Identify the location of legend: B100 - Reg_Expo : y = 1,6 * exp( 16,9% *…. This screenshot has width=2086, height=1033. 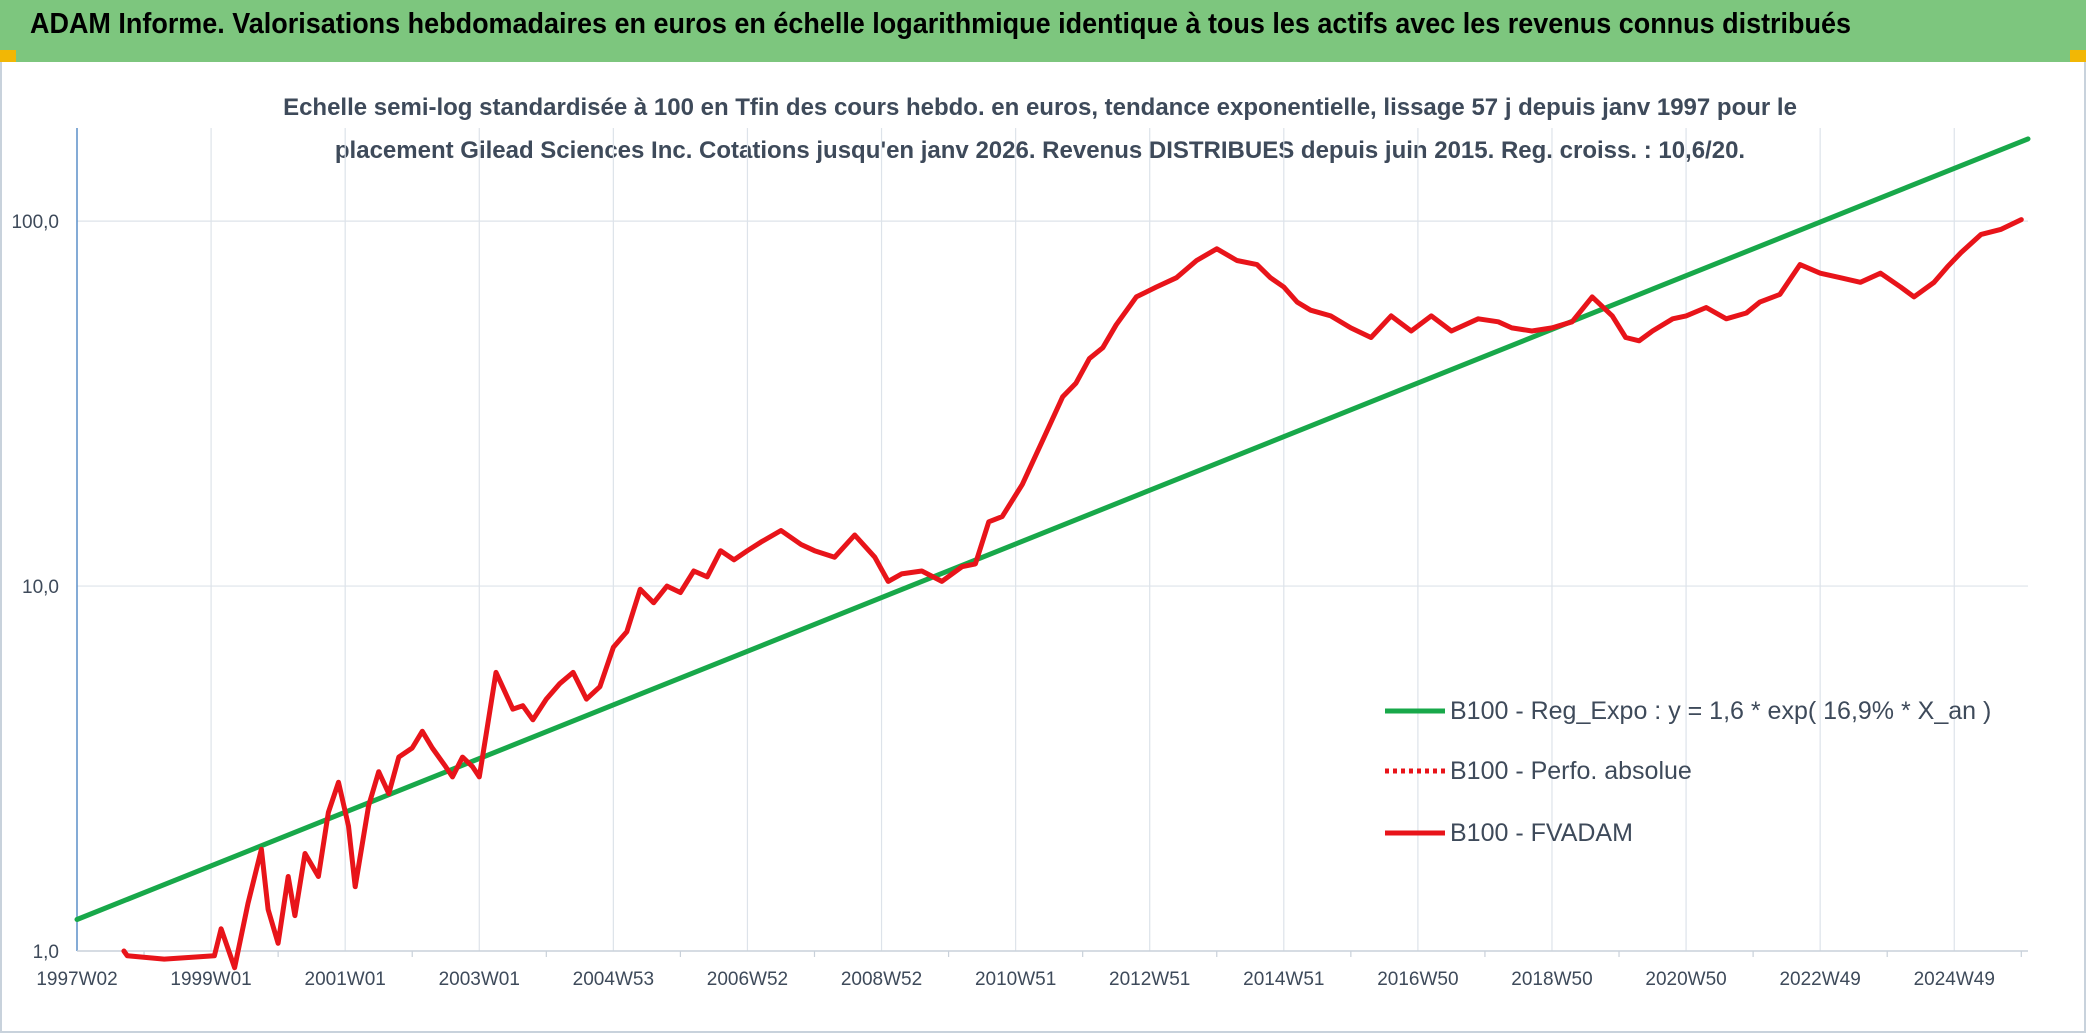
(1688, 772).